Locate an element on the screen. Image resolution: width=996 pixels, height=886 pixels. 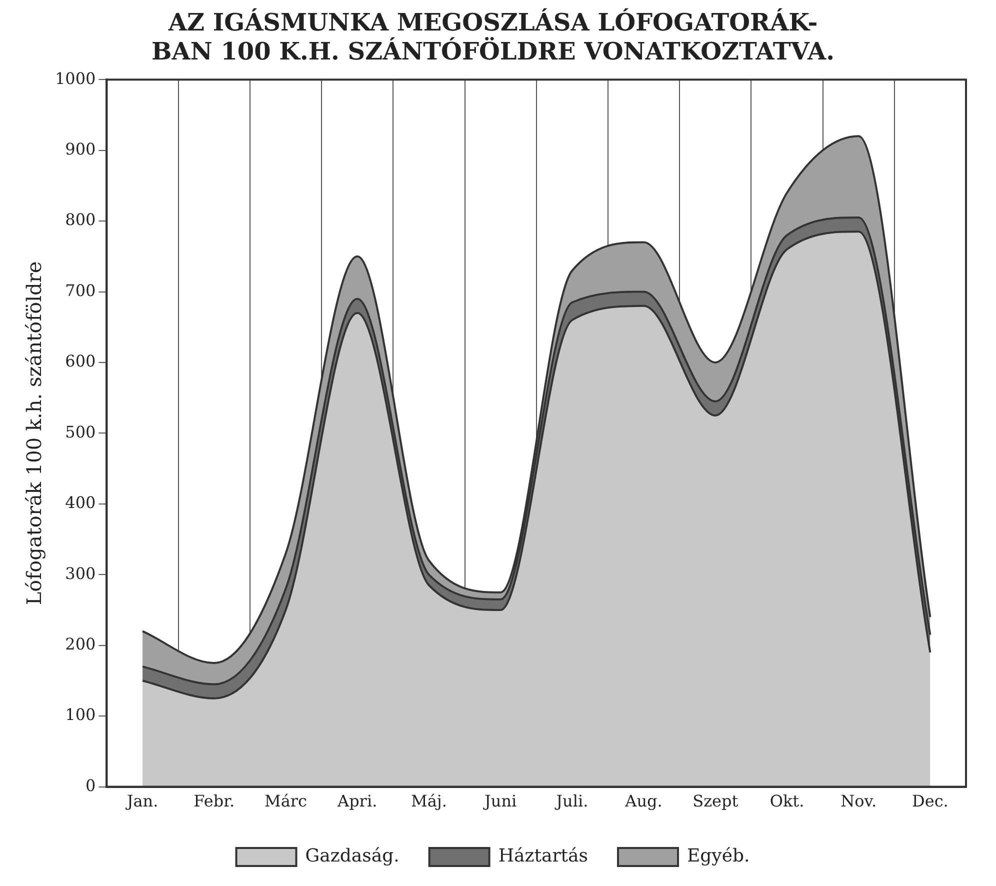
x-tick-label: Juli. is located at coordinates (571, 801).